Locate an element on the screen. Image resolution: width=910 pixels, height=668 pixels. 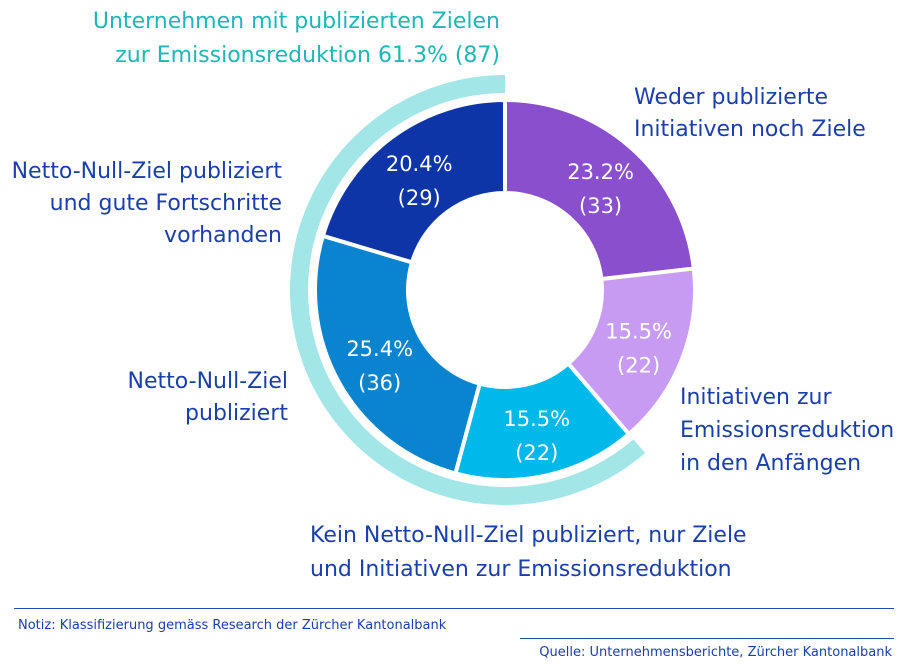
highlight-group-label-line1: Unternehmen mit publizierten Zielen is located at coordinates (296, 21).